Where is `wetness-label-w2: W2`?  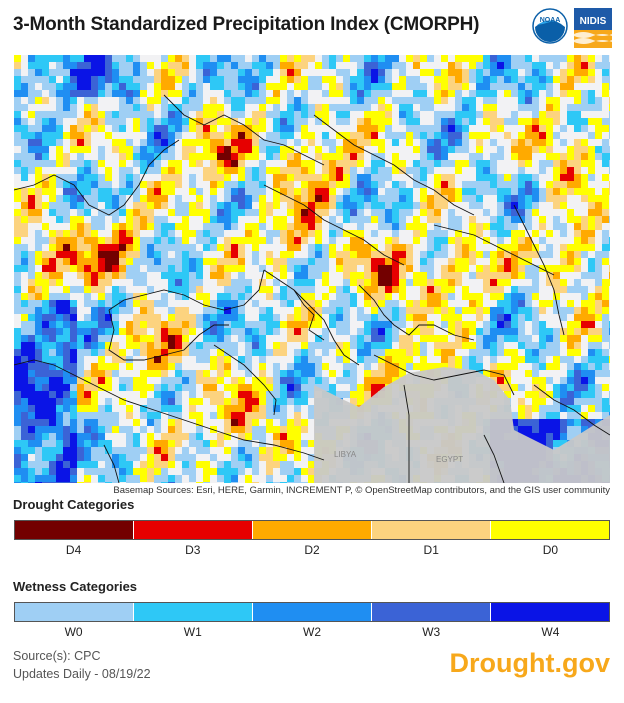
wetness-label-w2: W2 is located at coordinates (312, 632).